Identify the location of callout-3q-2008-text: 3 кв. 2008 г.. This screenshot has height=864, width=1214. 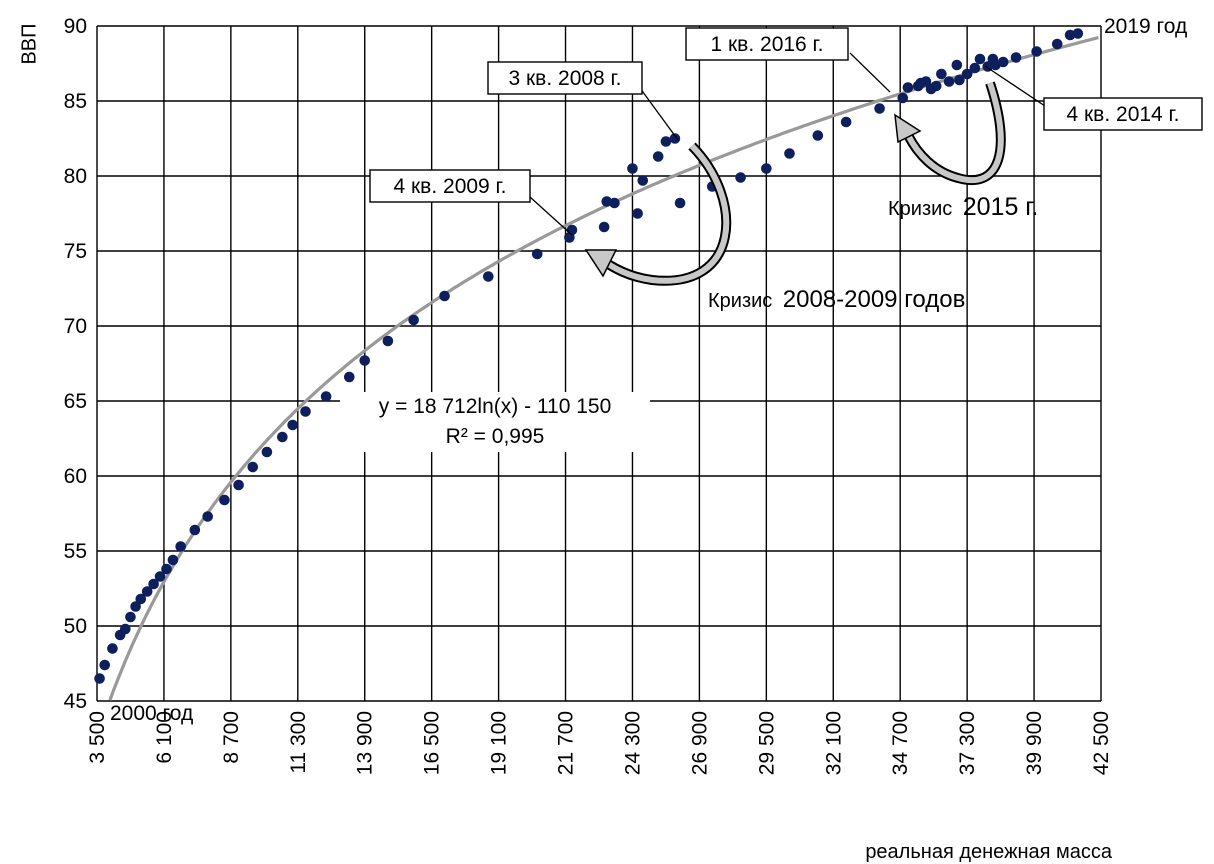
(564, 78).